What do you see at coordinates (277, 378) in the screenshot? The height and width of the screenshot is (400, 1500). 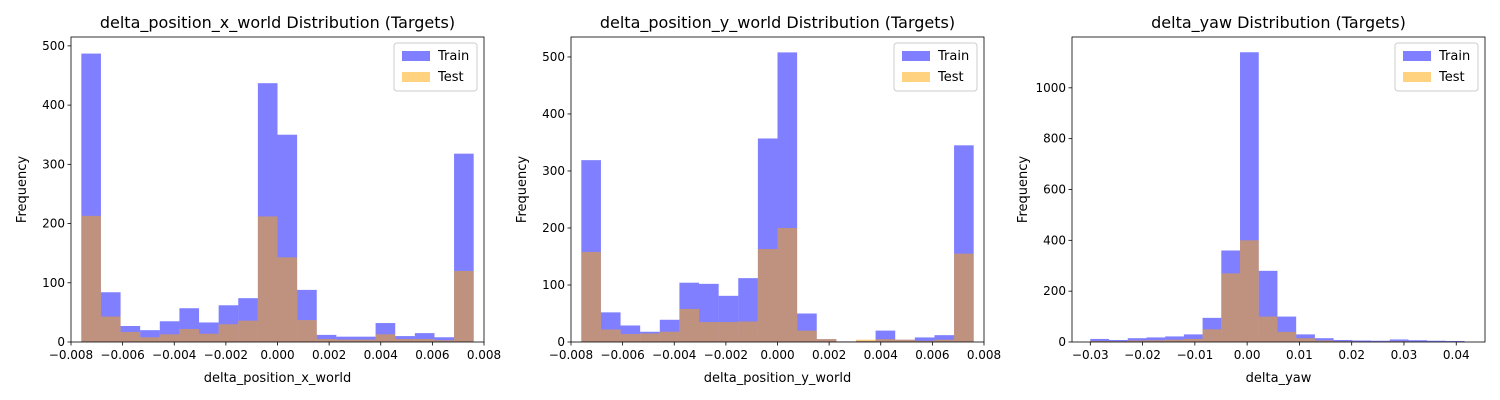 I see `x-axis-label: delta_position_x_world` at bounding box center [277, 378].